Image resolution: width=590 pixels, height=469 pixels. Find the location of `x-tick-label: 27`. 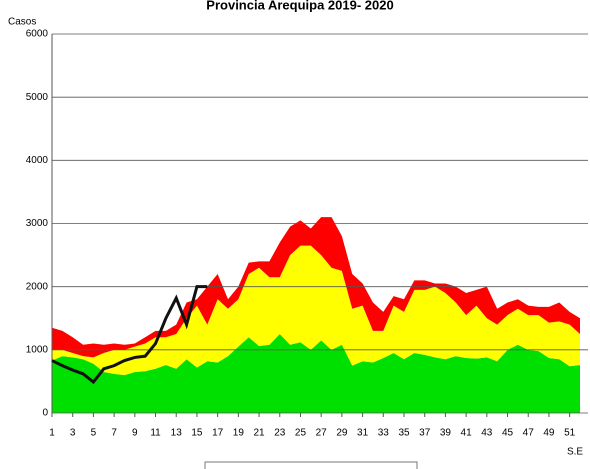

x-tick-label: 27 is located at coordinates (322, 433).